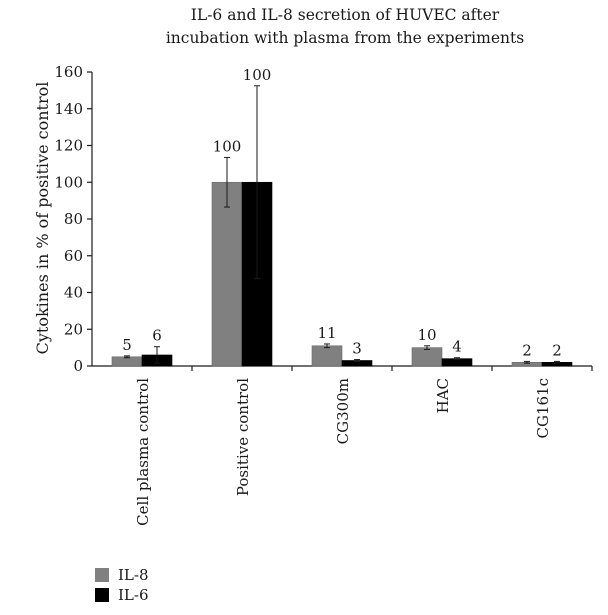 The height and width of the screenshot is (615, 608). Describe the element at coordinates (243, 437) in the screenshot. I see `x-category-label: Positive control` at that location.